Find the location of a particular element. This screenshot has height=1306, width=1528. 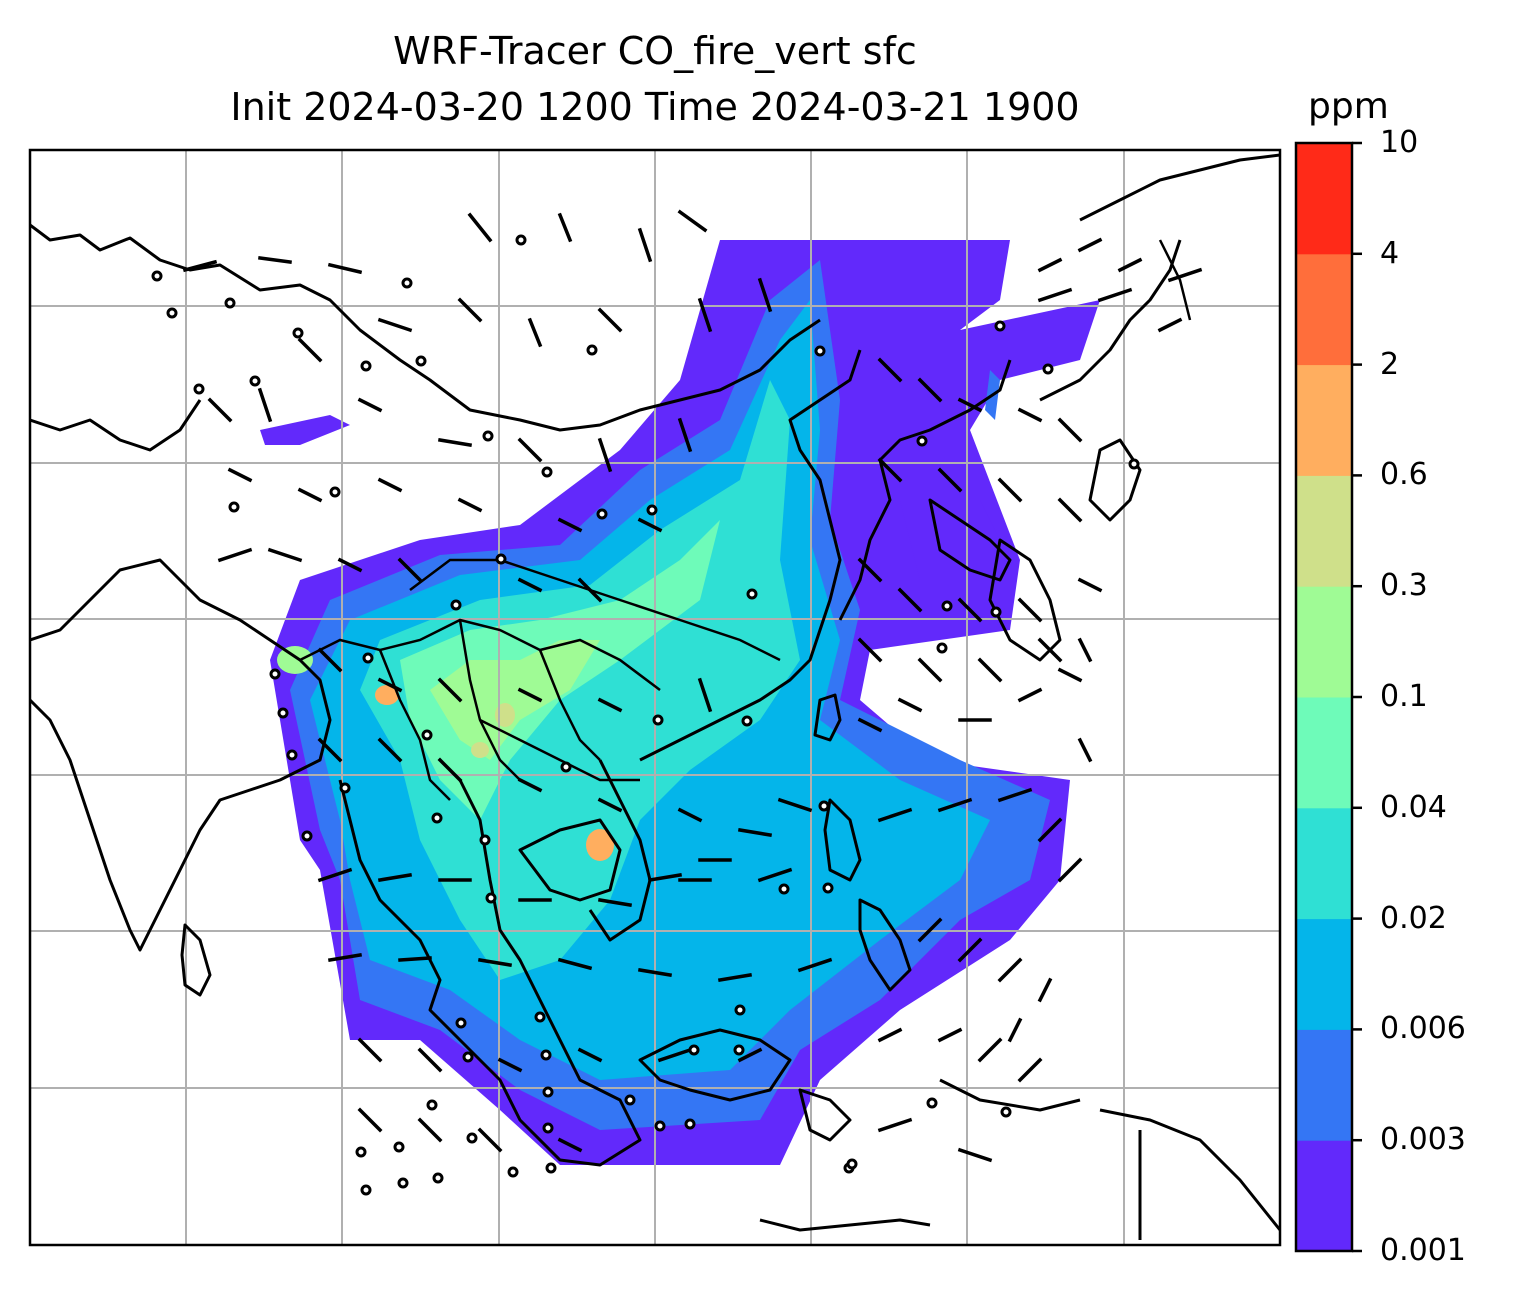

colorbar-tick-label: 0.6 is located at coordinates (1404, 475).